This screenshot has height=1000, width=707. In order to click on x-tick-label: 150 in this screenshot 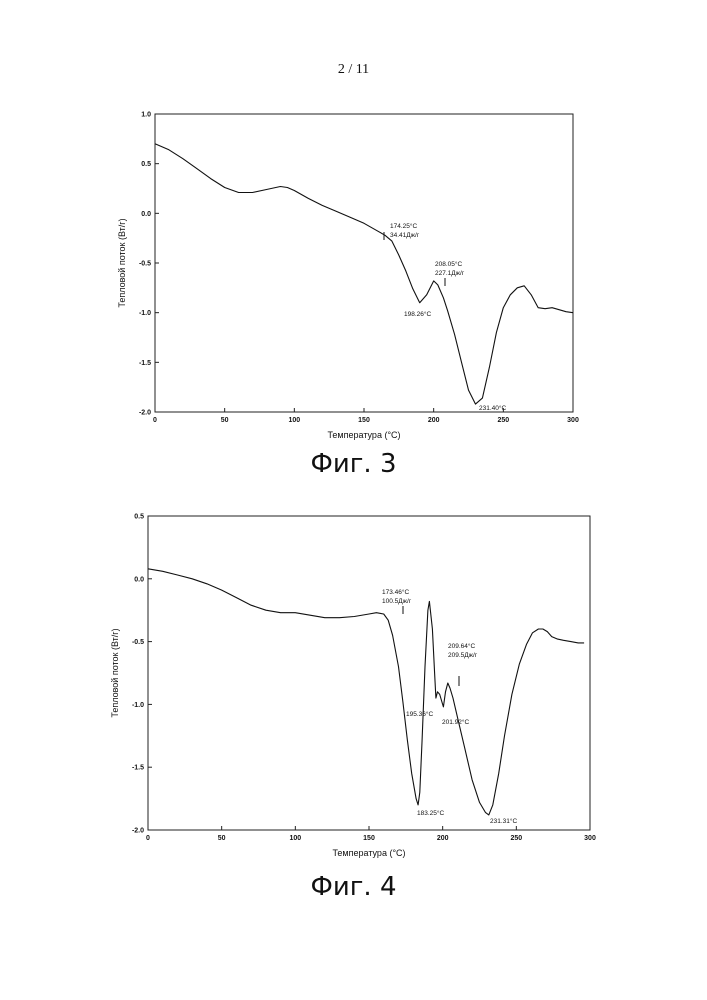, I will do `click(369, 838)`.